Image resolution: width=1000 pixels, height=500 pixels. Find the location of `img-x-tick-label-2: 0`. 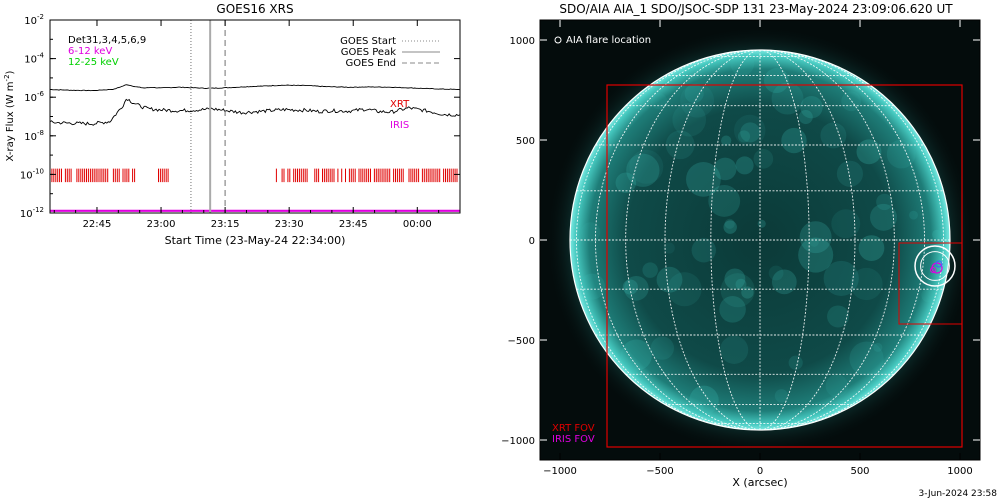

img-x-tick-label-2: 0 is located at coordinates (760, 471).